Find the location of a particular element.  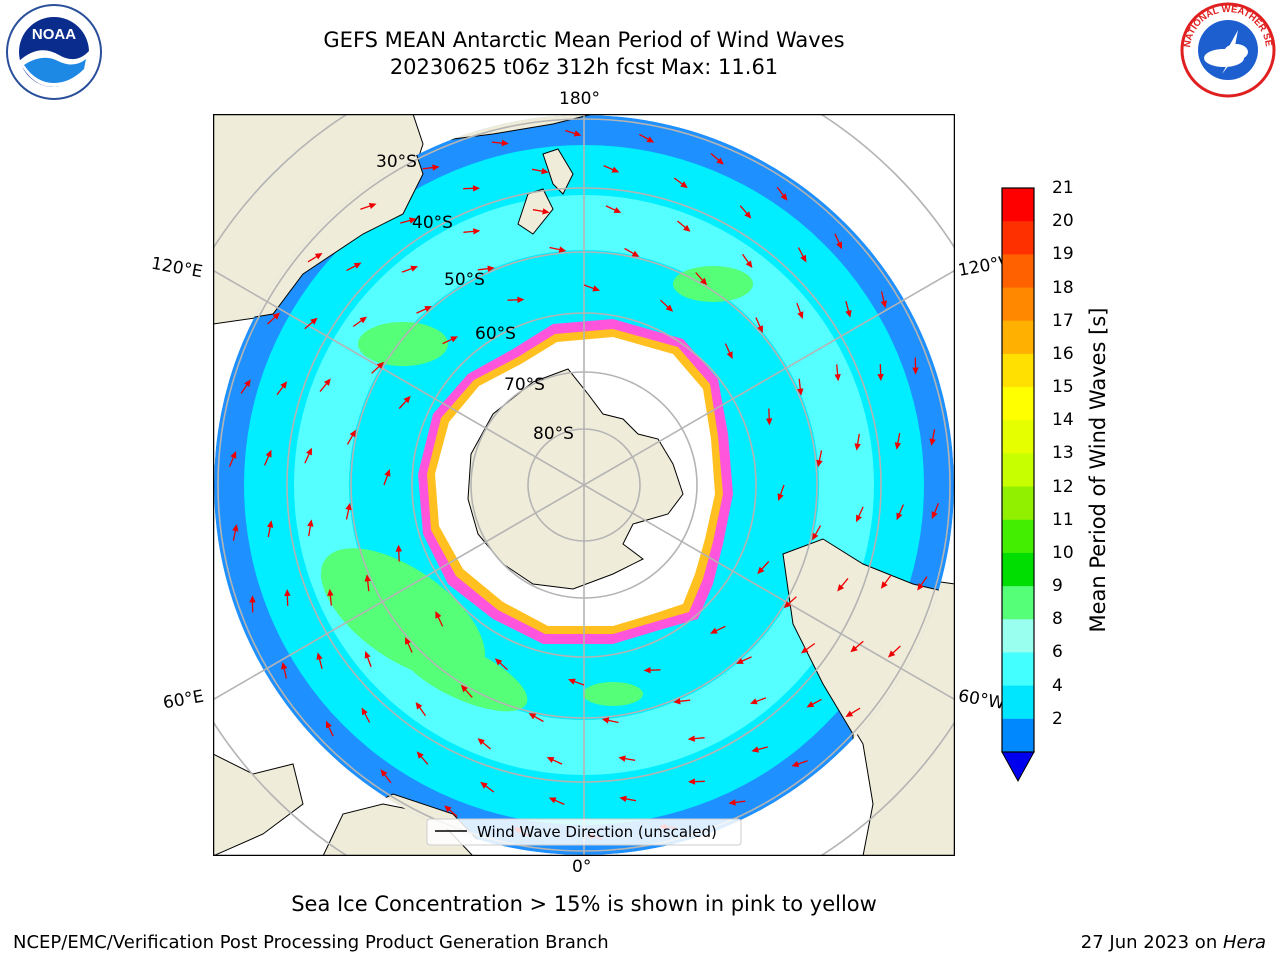

lon-label-60w: 60°W is located at coordinates (981, 700).